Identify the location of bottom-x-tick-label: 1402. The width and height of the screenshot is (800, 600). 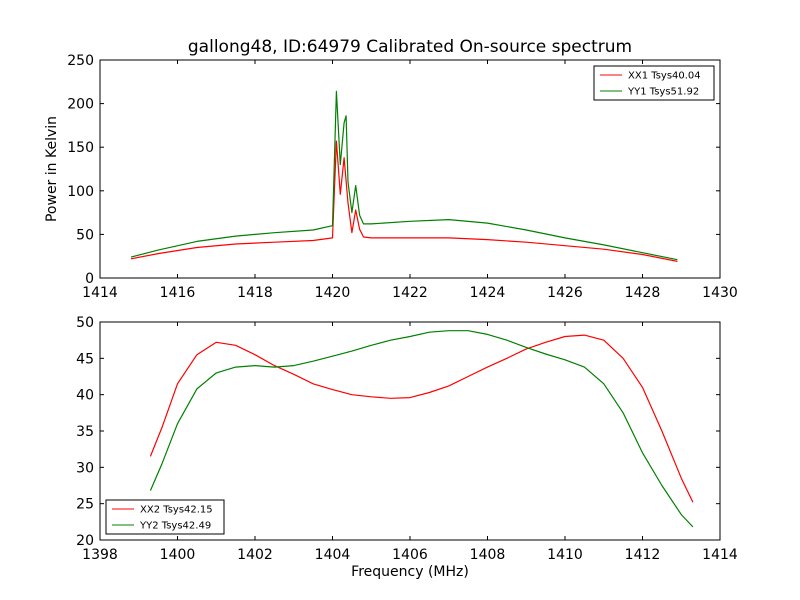
(255, 555).